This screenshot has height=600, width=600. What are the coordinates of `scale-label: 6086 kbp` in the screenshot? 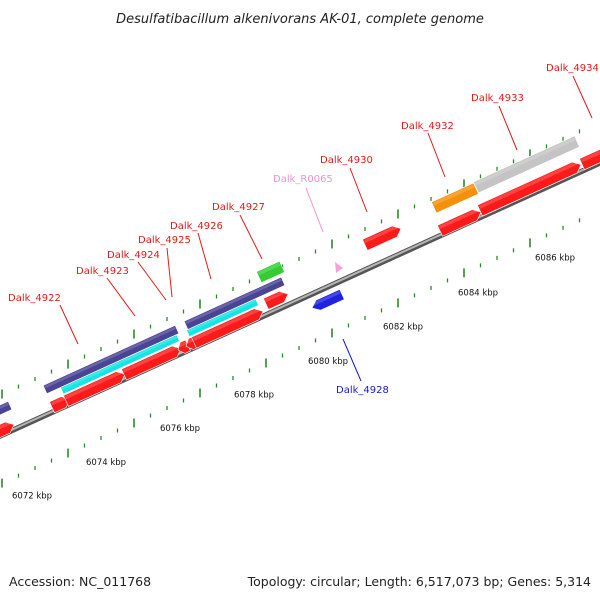 It's located at (555, 259).